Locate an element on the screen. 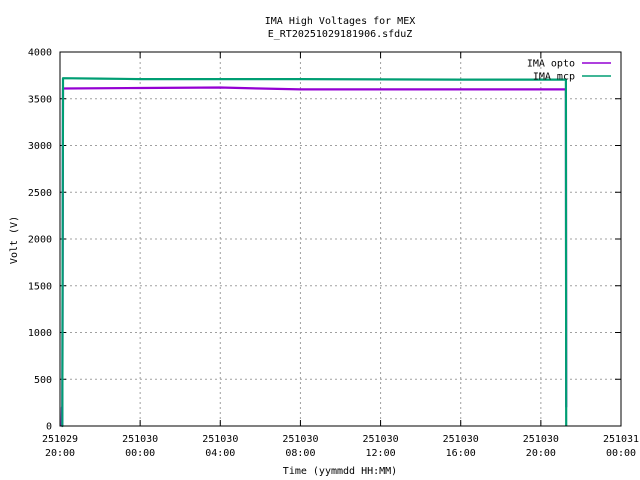 The width and height of the screenshot is (640, 480). x-tick-time-label: 16:00 is located at coordinates (461, 453).